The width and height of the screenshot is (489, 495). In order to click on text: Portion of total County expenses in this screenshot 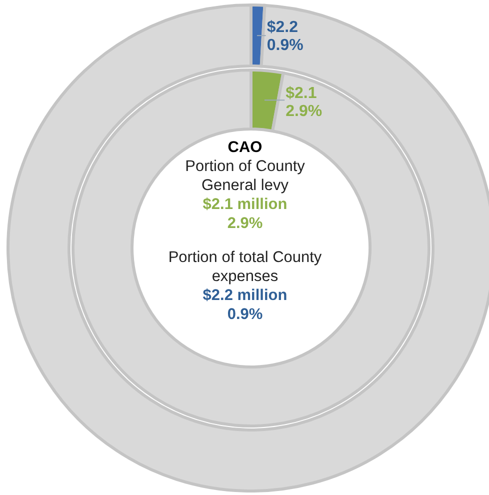, I will do `click(245, 267)`.